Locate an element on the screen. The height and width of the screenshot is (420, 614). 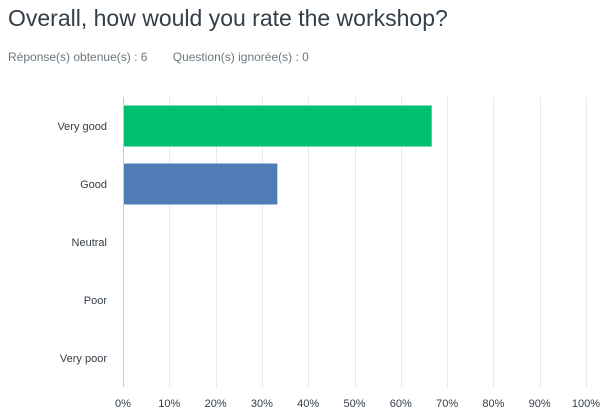
x-tick-label: 10% is located at coordinates (169, 404).